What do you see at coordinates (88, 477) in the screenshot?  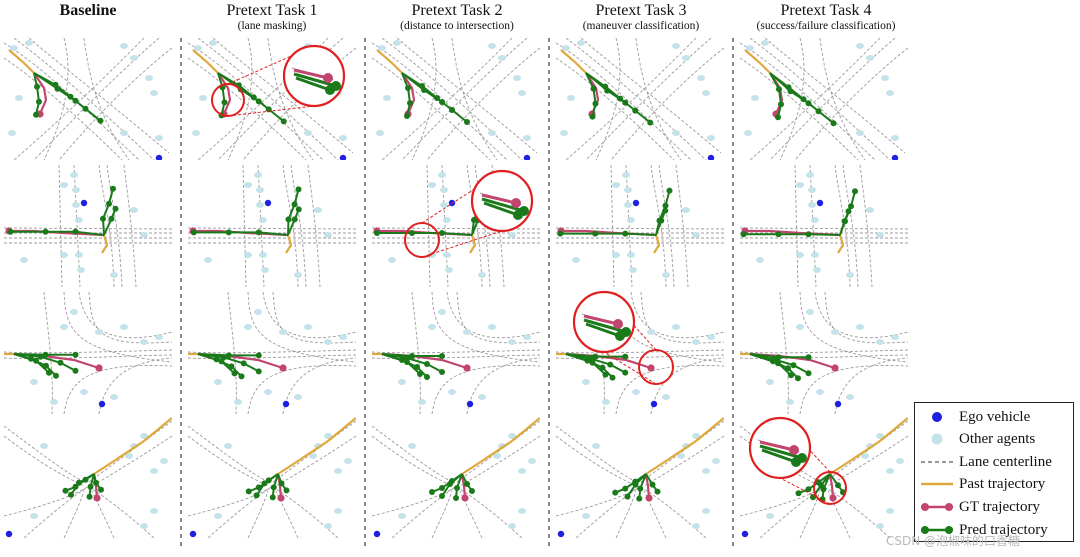 I see `panel-r4-c1` at bounding box center [88, 477].